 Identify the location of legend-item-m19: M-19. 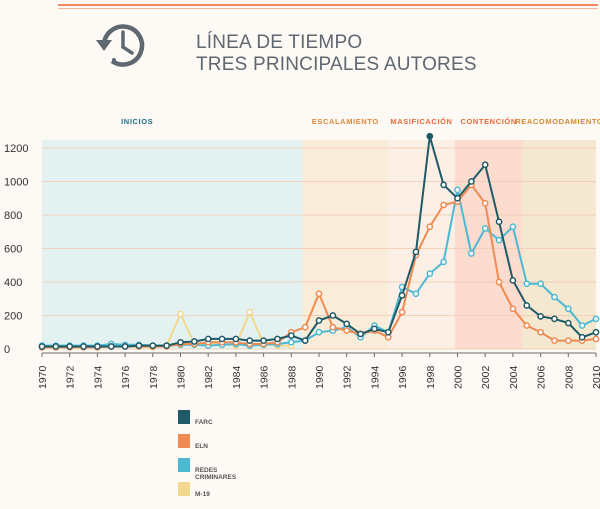
(216, 490).